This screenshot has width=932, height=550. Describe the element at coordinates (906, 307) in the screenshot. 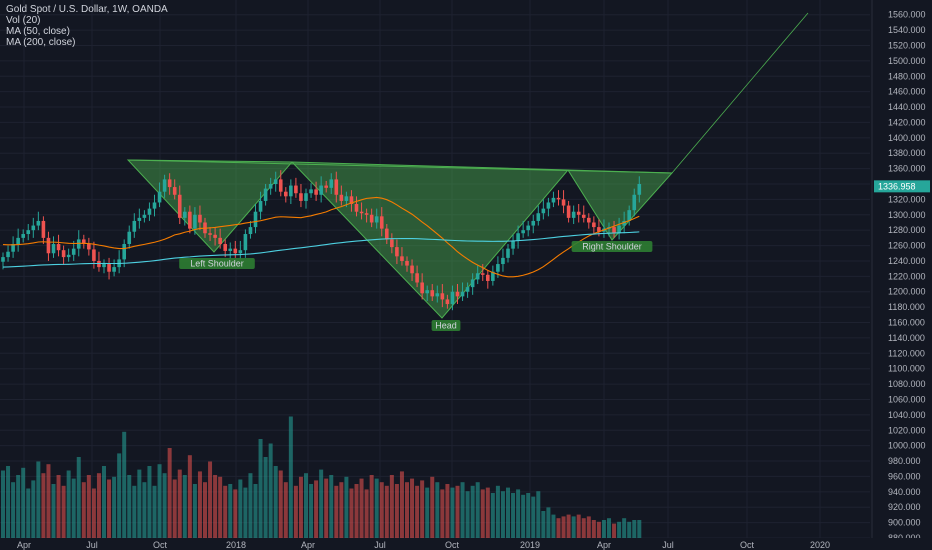

I see `y-tick-label: 1180.000` at that location.